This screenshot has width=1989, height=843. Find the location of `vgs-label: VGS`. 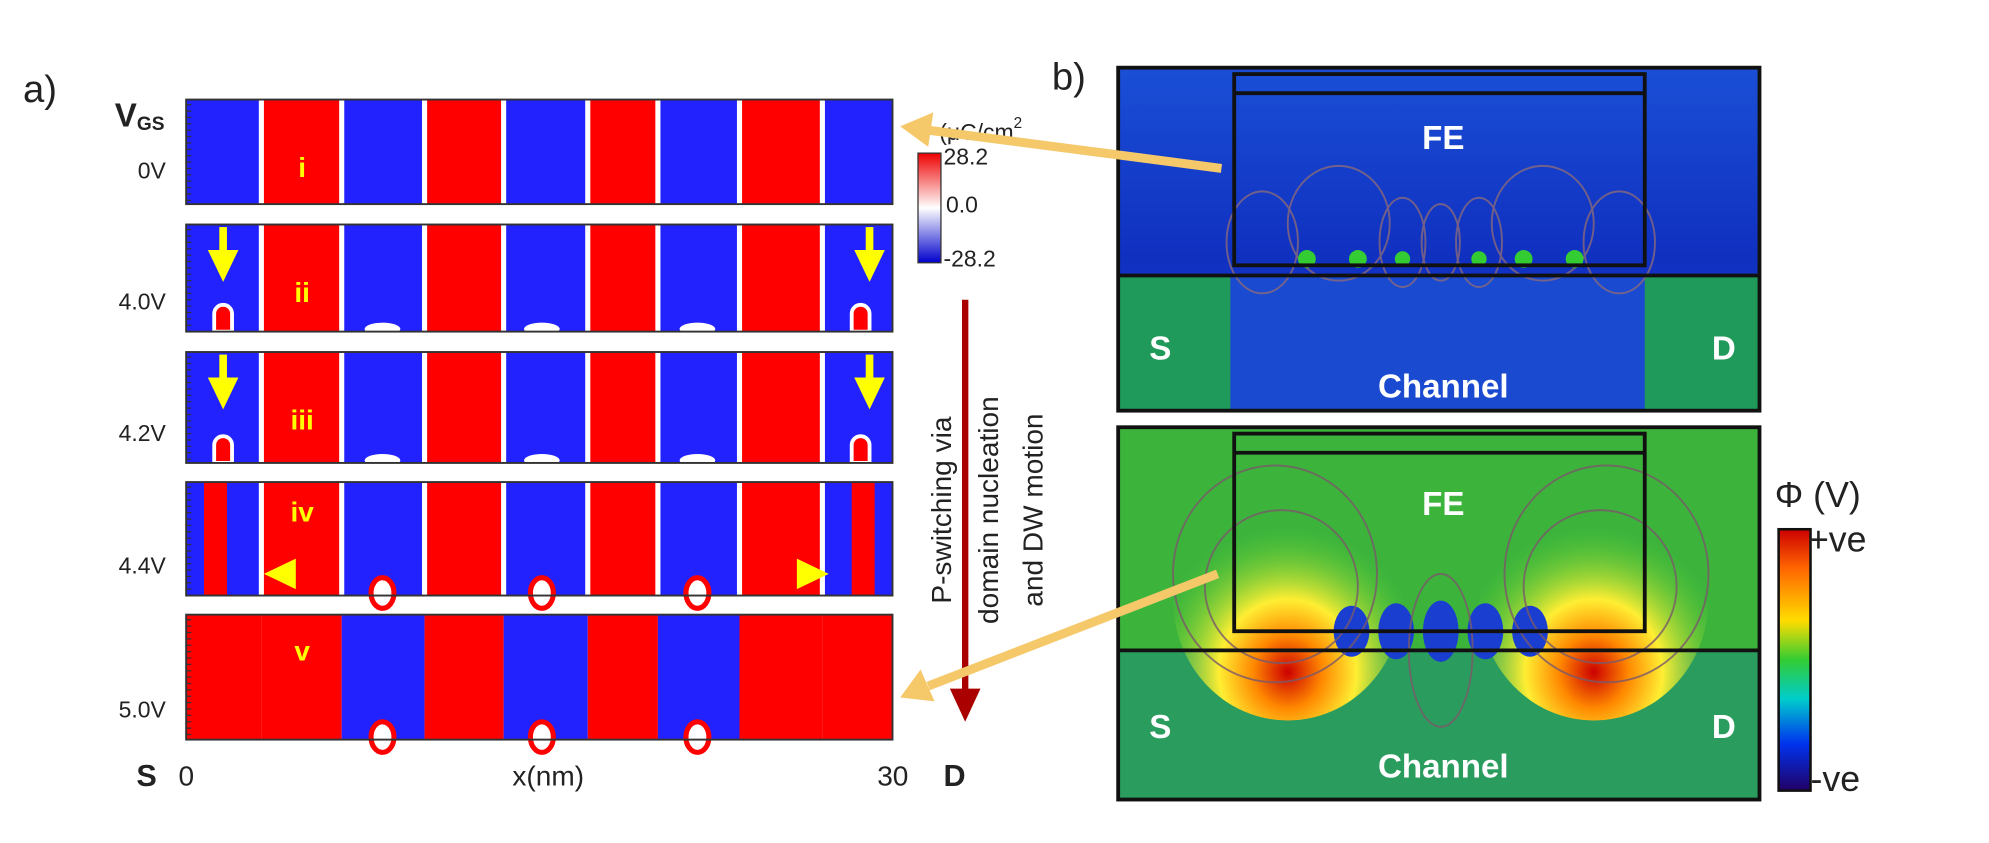

vgs-label: VGS is located at coordinates (140, 116).